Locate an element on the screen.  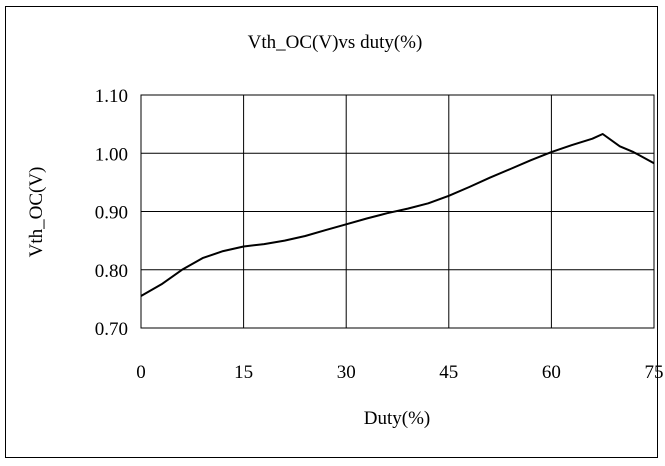
y-tick-label: 1.10 is located at coordinates (111, 96).